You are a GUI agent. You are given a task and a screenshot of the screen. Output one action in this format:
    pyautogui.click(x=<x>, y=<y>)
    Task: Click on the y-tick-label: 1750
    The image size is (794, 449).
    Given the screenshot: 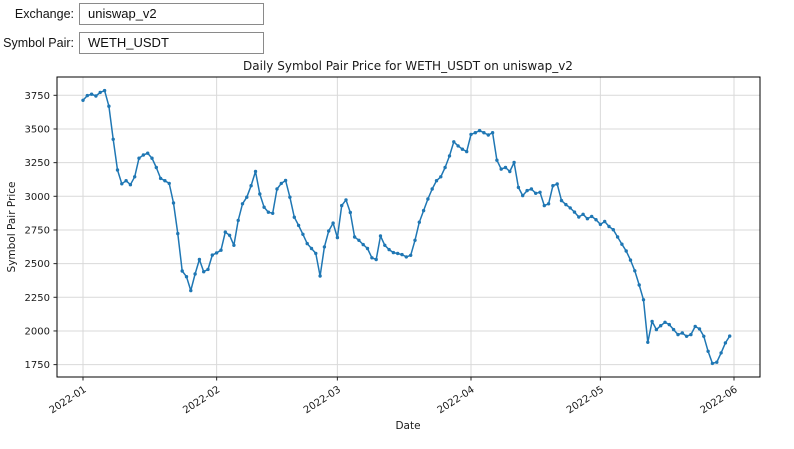 What is the action you would take?
    pyautogui.click(x=37, y=365)
    